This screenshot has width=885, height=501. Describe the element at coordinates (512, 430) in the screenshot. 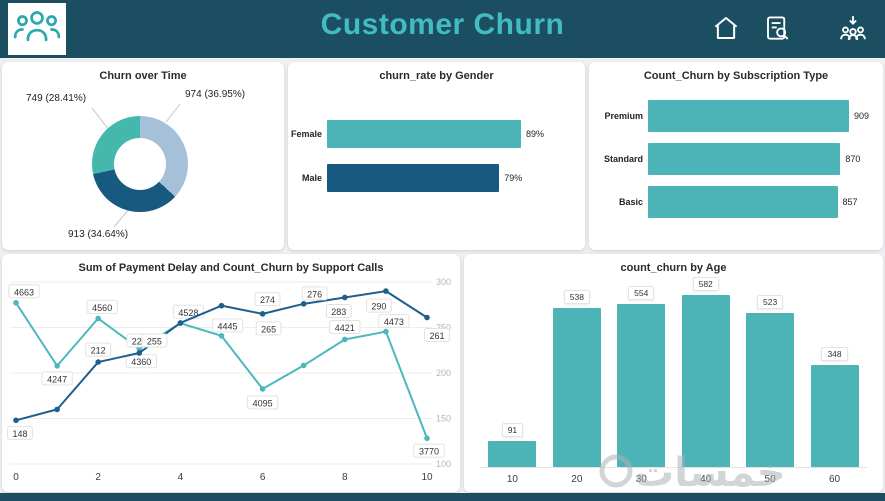

I see `bar-value-label: 91` at that location.